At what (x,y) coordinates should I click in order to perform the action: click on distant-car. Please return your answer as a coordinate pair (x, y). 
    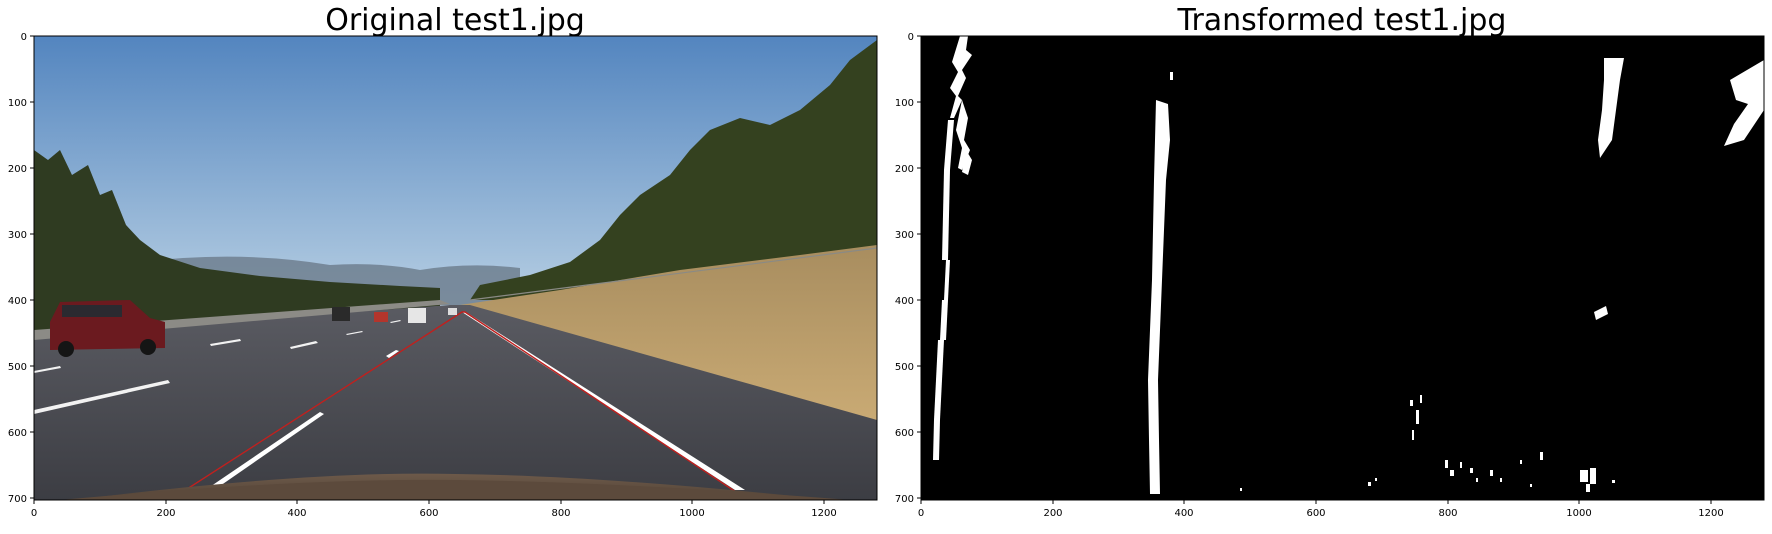
    Looking at the image, I should click on (452, 311).